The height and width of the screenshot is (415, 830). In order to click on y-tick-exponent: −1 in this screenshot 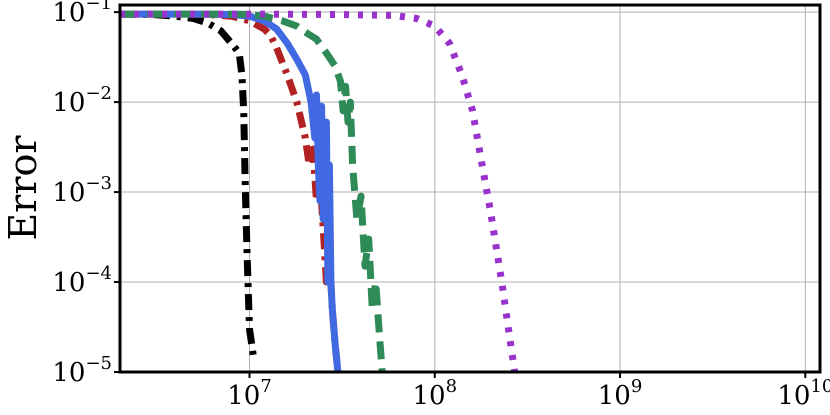, I will do `click(98, 7)`.